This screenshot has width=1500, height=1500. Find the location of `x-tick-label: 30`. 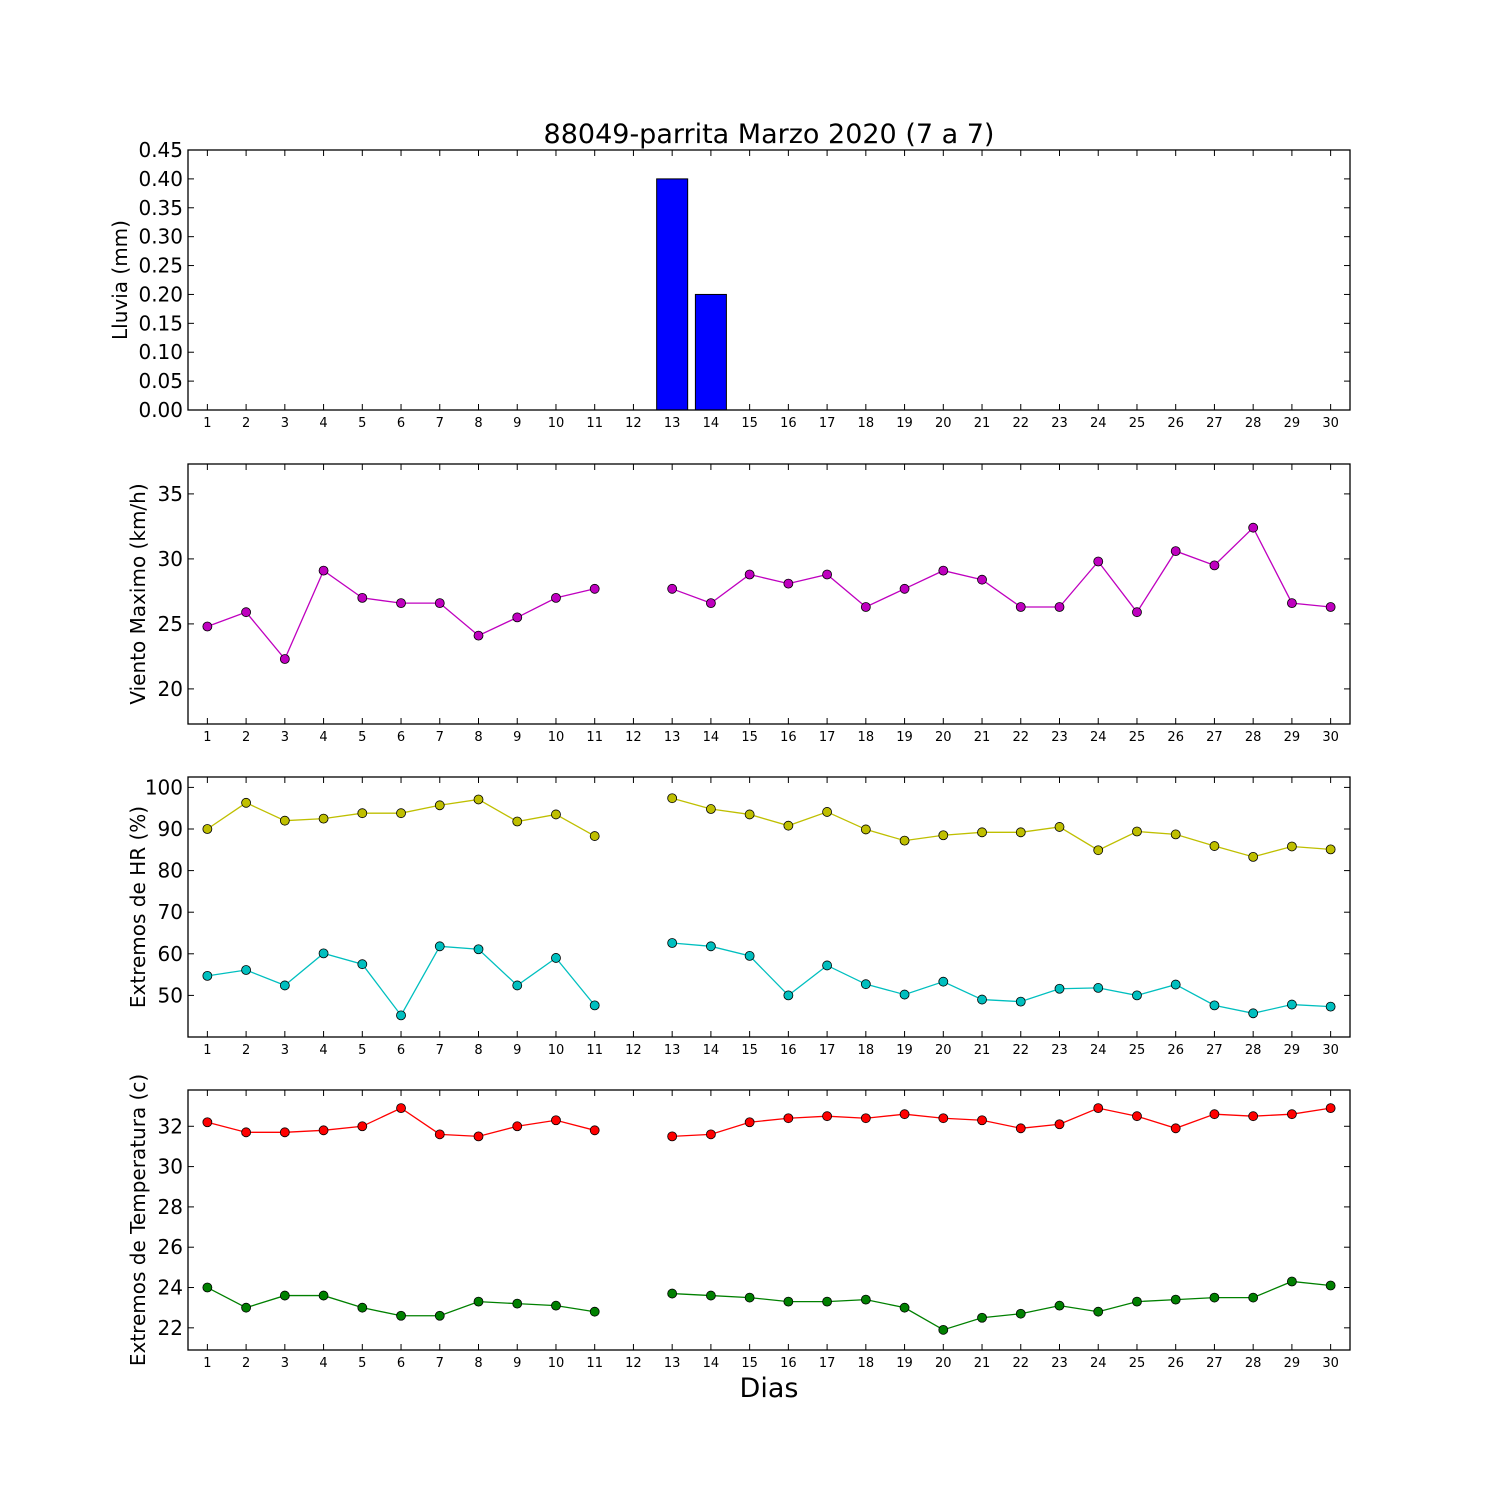

x-tick-label: 30 is located at coordinates (1330, 423).